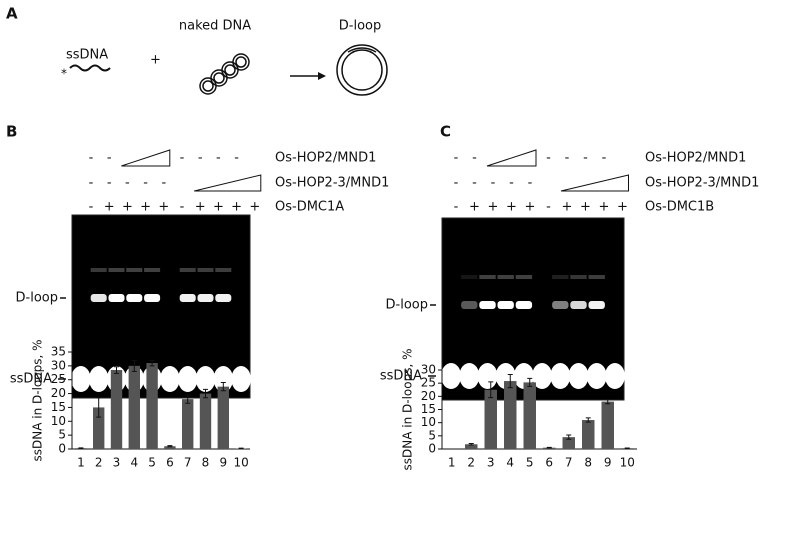 This screenshot has width=797, height=553. Describe the element at coordinates (428, 409) in the screenshot. I see `y-tick-label: 15` at that location.